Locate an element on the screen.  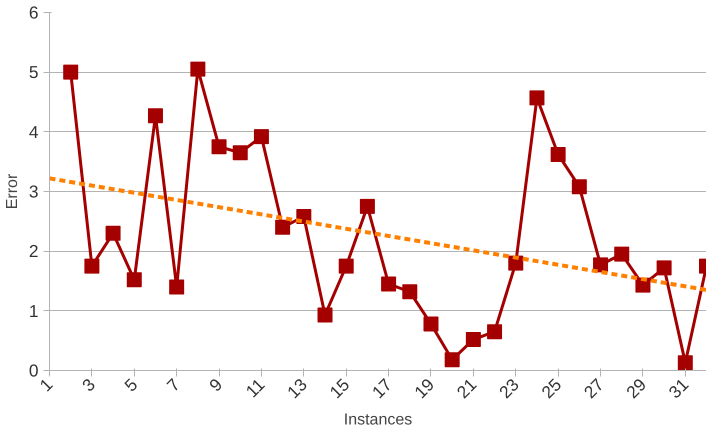
x-tick-label: 25 is located at coordinates (551, 388).